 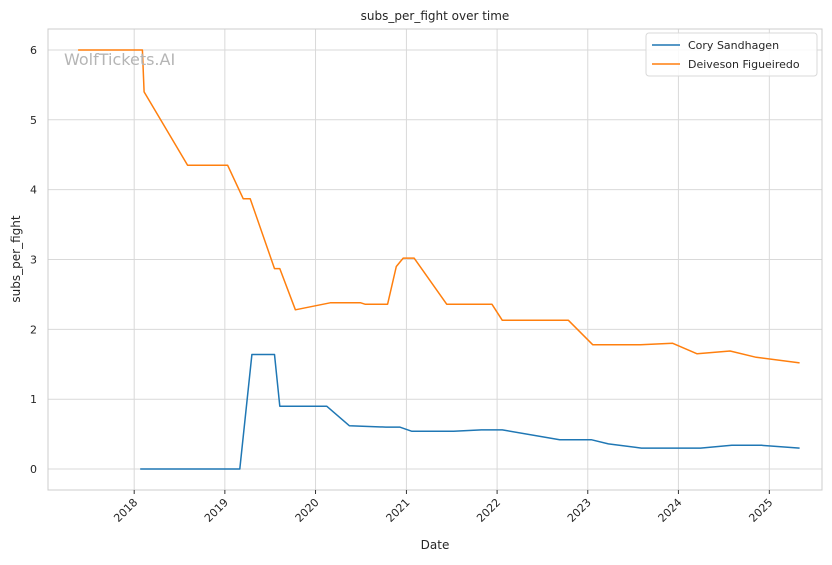 I want to click on y-tick-label: 4, so click(x=33, y=190).